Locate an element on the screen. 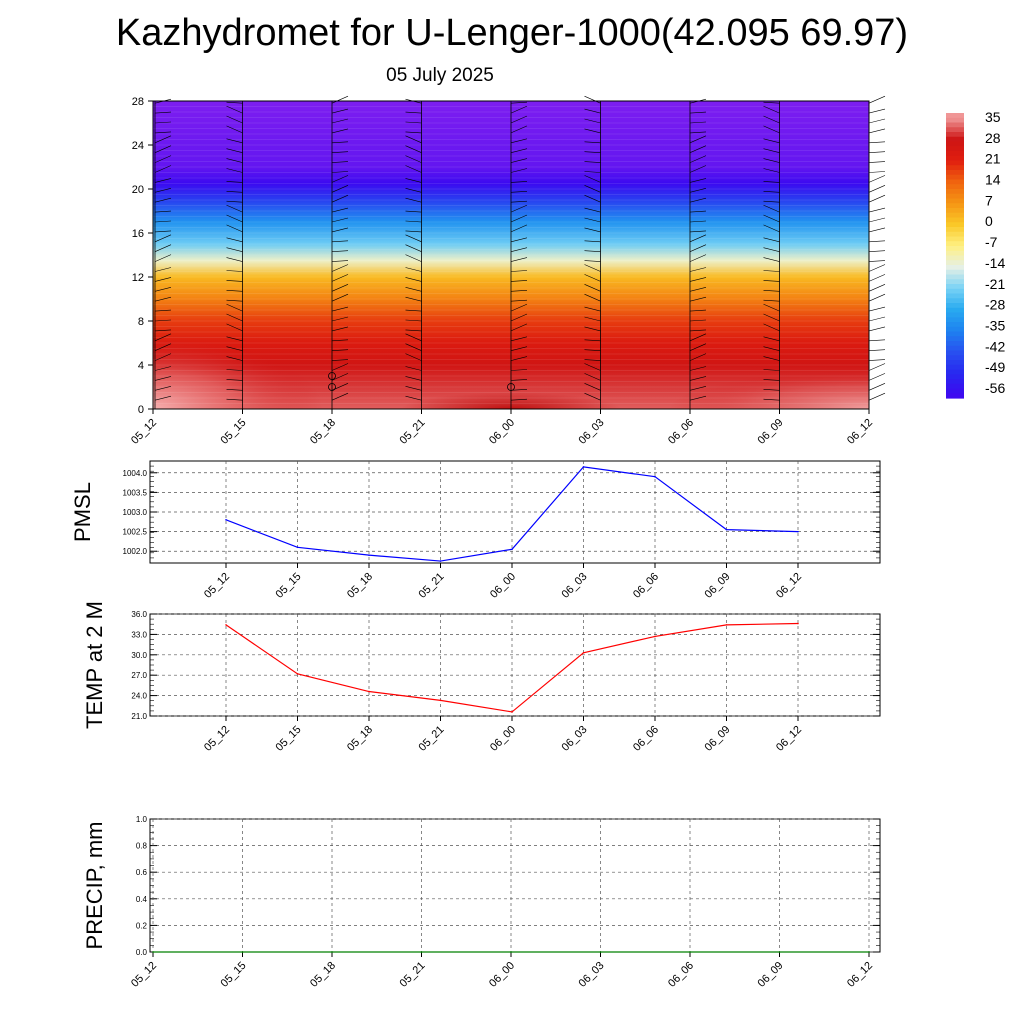 This screenshot has height=1024, width=1024. colorbar-label: -42 is located at coordinates (995, 346).